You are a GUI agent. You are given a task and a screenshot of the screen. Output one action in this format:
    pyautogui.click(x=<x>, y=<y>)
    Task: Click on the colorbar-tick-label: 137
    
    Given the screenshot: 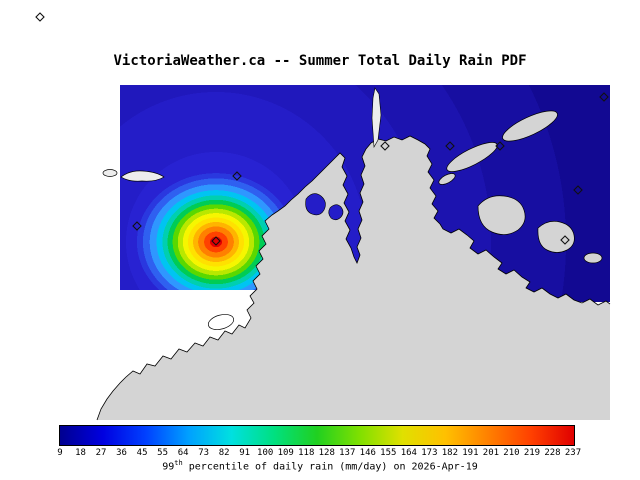 What is the action you would take?
    pyautogui.click(x=347, y=453)
    